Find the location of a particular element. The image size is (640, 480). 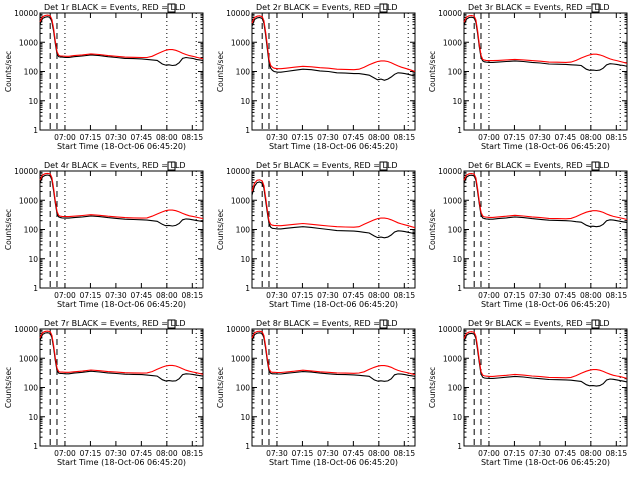

chart-title: Det 4r BLACK = Events, RED = LLD is located at coordinates (115, 165).